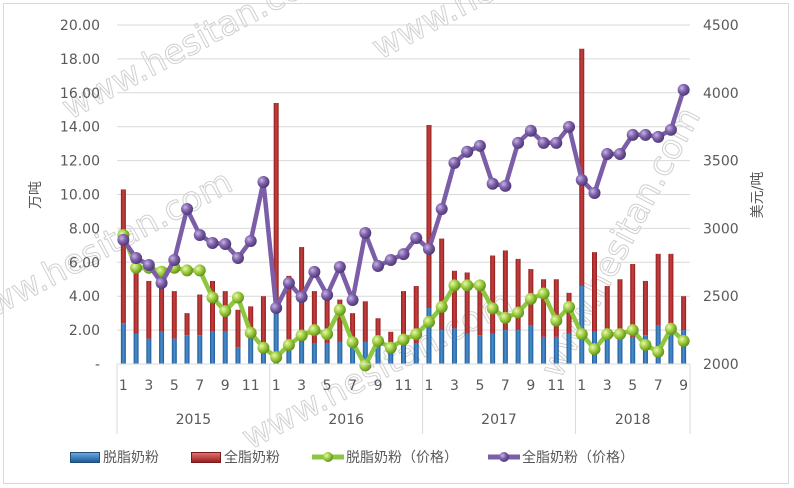  What do you see at coordinates (385, 457) in the screenshot?
I see `legend-item-skim-price: 脱脂奶粉（价格）` at bounding box center [385, 457].